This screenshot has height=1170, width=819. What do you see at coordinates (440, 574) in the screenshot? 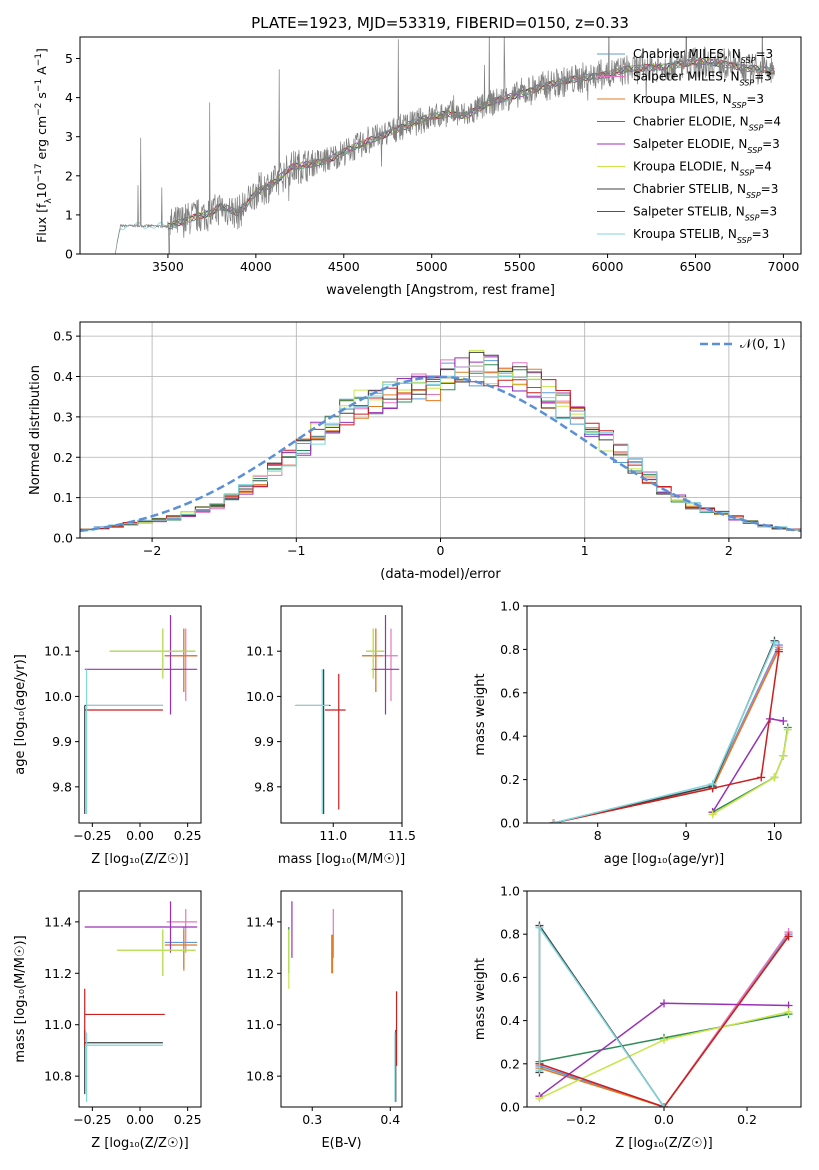
I see `x-axis-label: (data-model)/error` at bounding box center [440, 574].